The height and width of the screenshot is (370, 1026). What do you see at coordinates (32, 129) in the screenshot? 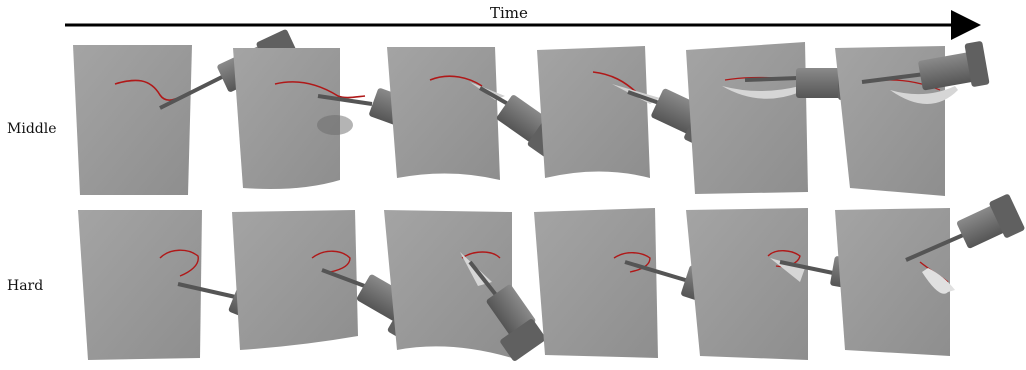
I see `row-label-middle: Middle` at bounding box center [32, 129].